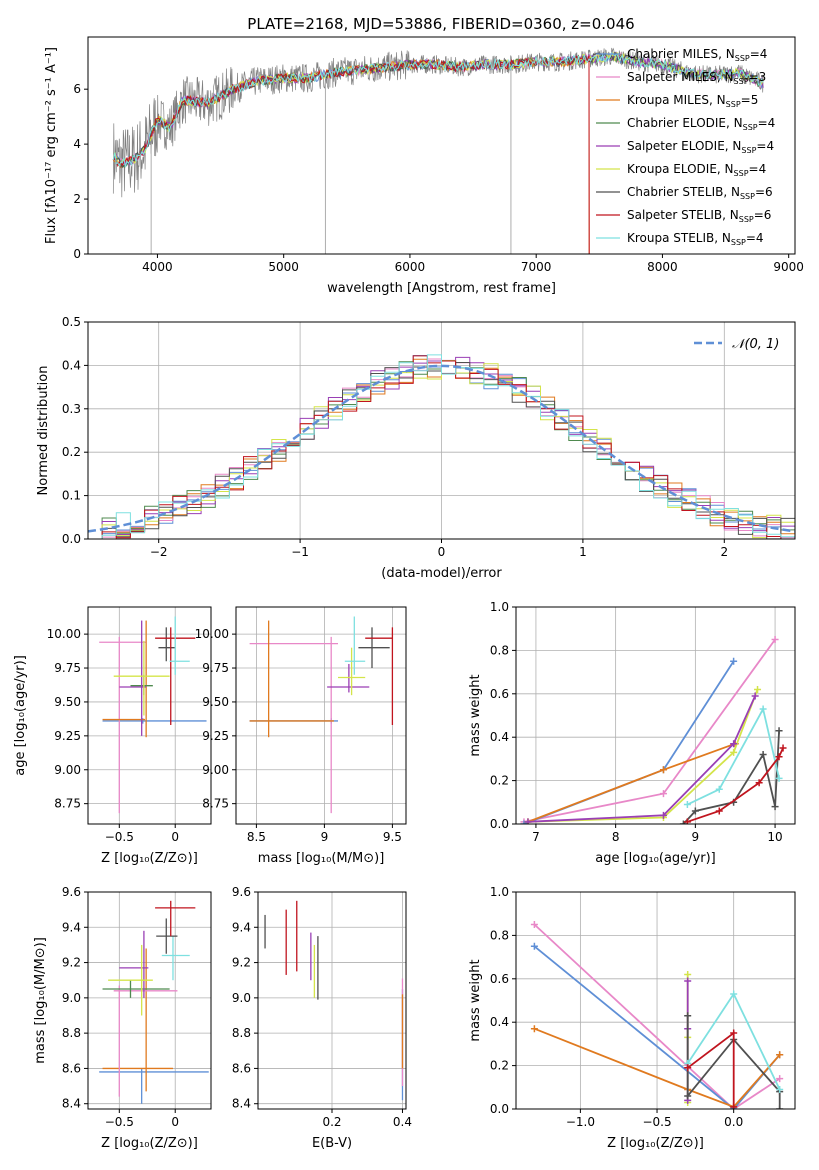 The image size is (819, 1170). I want to click on y-tick-label: 0.0, so click(499, 1109).